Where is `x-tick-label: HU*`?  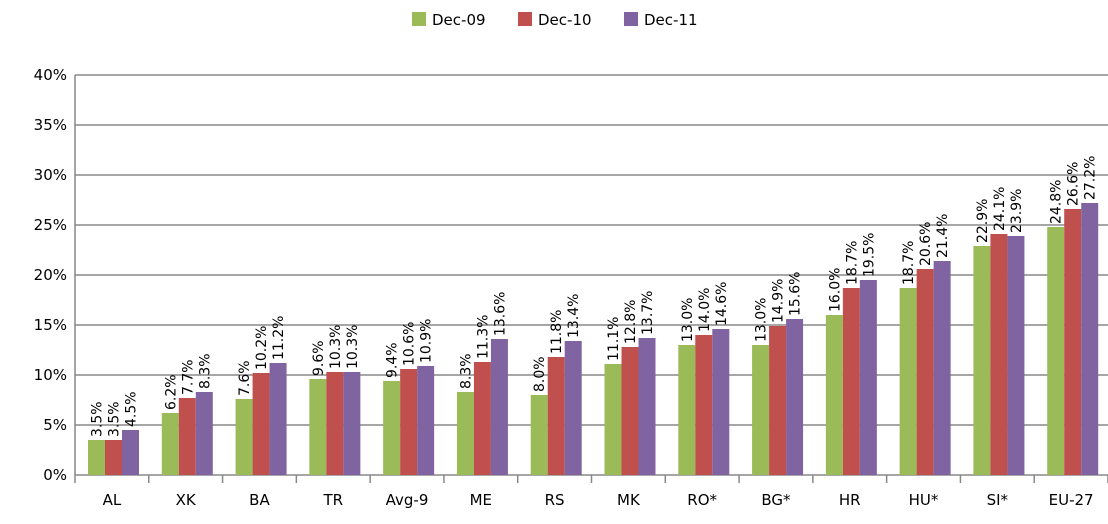 x-tick-label: HU* is located at coordinates (924, 500).